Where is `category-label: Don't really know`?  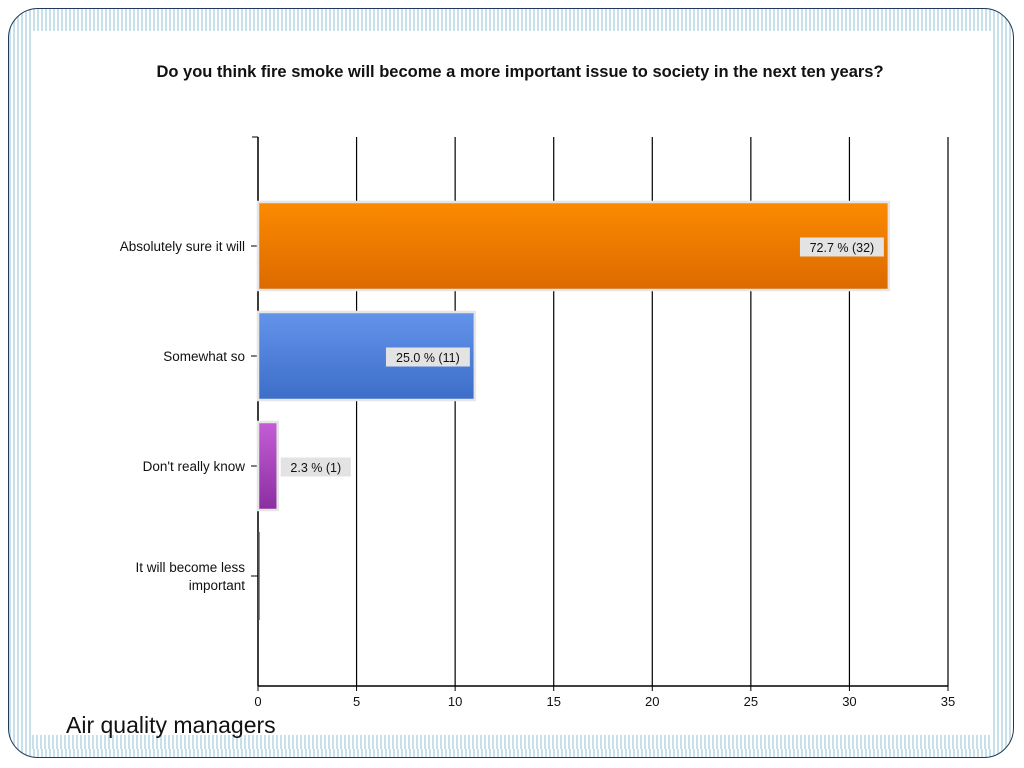 category-label: Don't really know is located at coordinates (194, 466).